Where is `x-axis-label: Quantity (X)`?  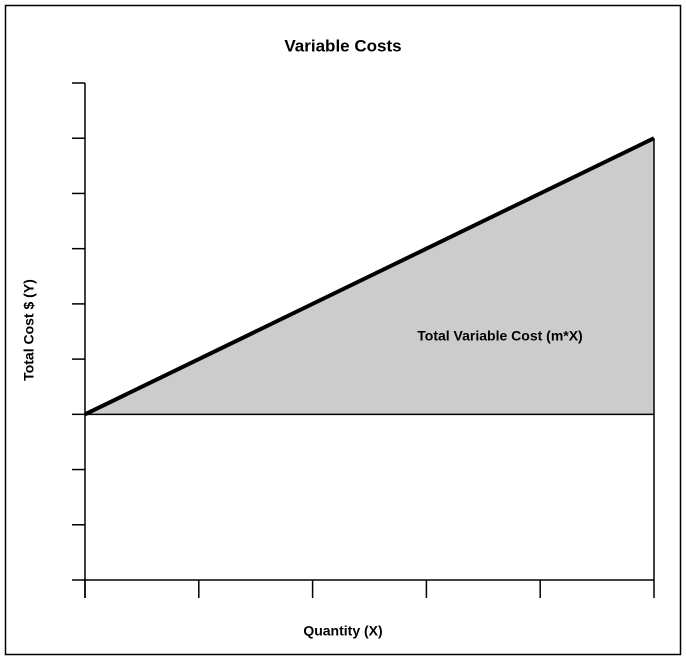
x-axis-label: Quantity (X) is located at coordinates (342, 631).